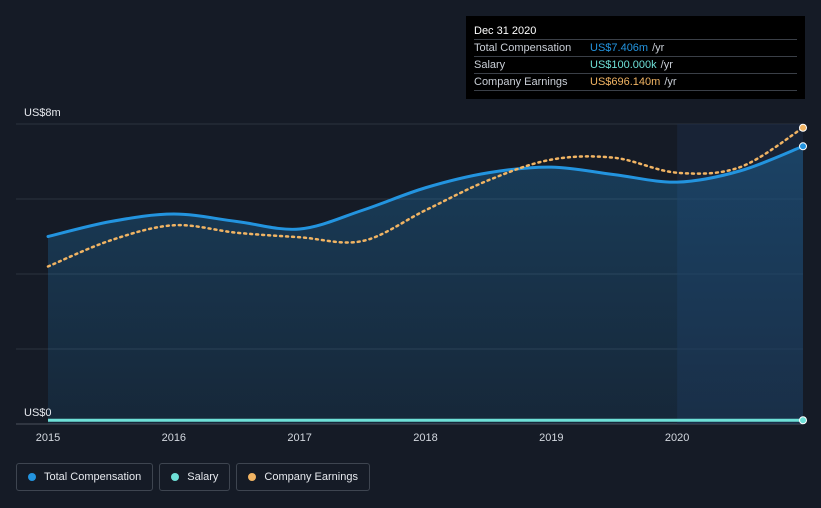 This screenshot has width=821, height=508. What do you see at coordinates (363, 438) in the screenshot?
I see `x-axis-ticks: 2015 2016 2017 2018 2019 2020` at bounding box center [363, 438].